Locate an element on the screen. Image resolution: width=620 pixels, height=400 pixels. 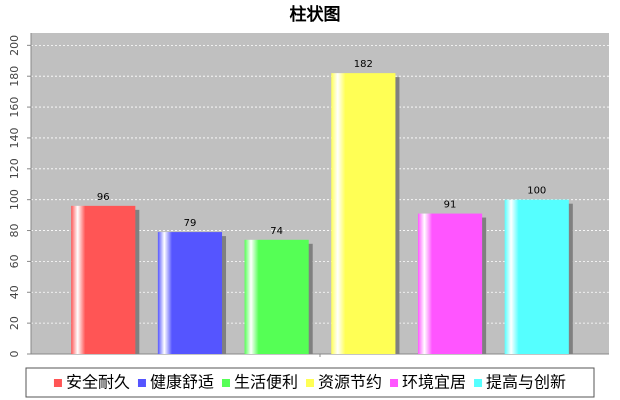
legend-label: 环境宜居 is located at coordinates (434, 382).